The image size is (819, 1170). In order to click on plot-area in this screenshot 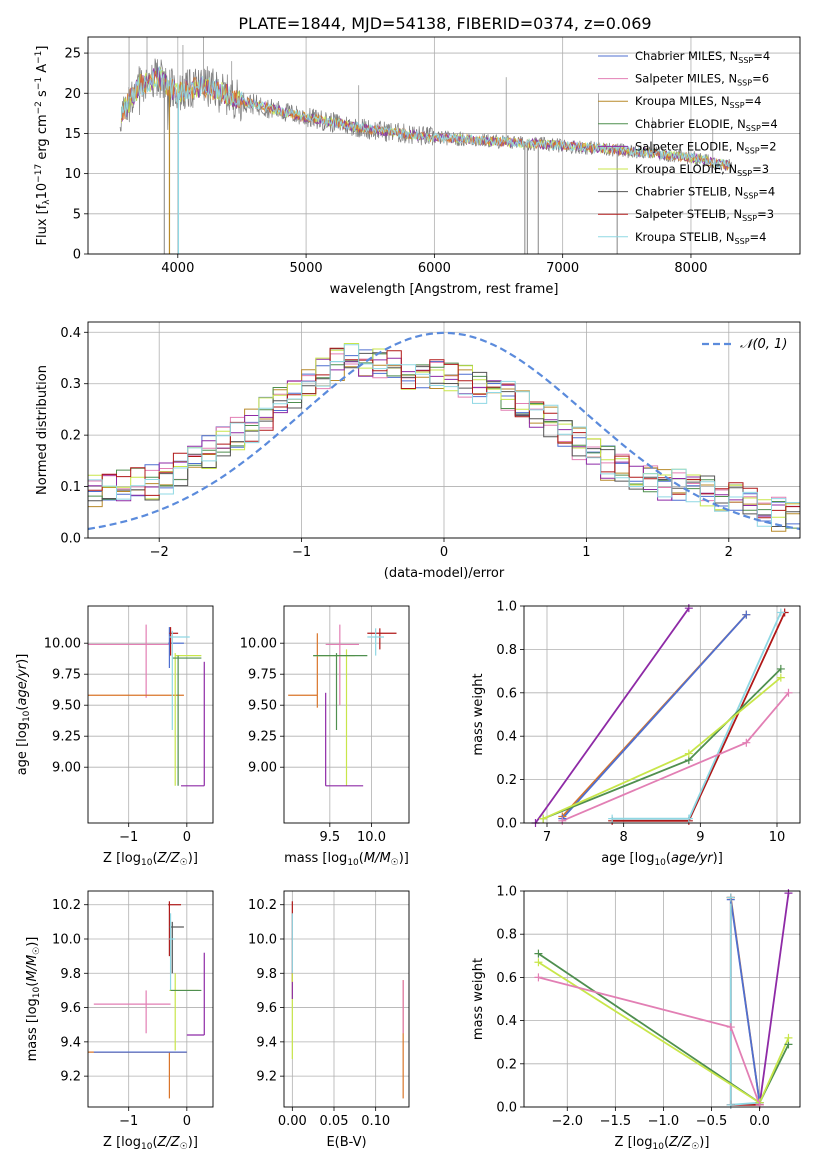, I will do `click(347, 1000)`.